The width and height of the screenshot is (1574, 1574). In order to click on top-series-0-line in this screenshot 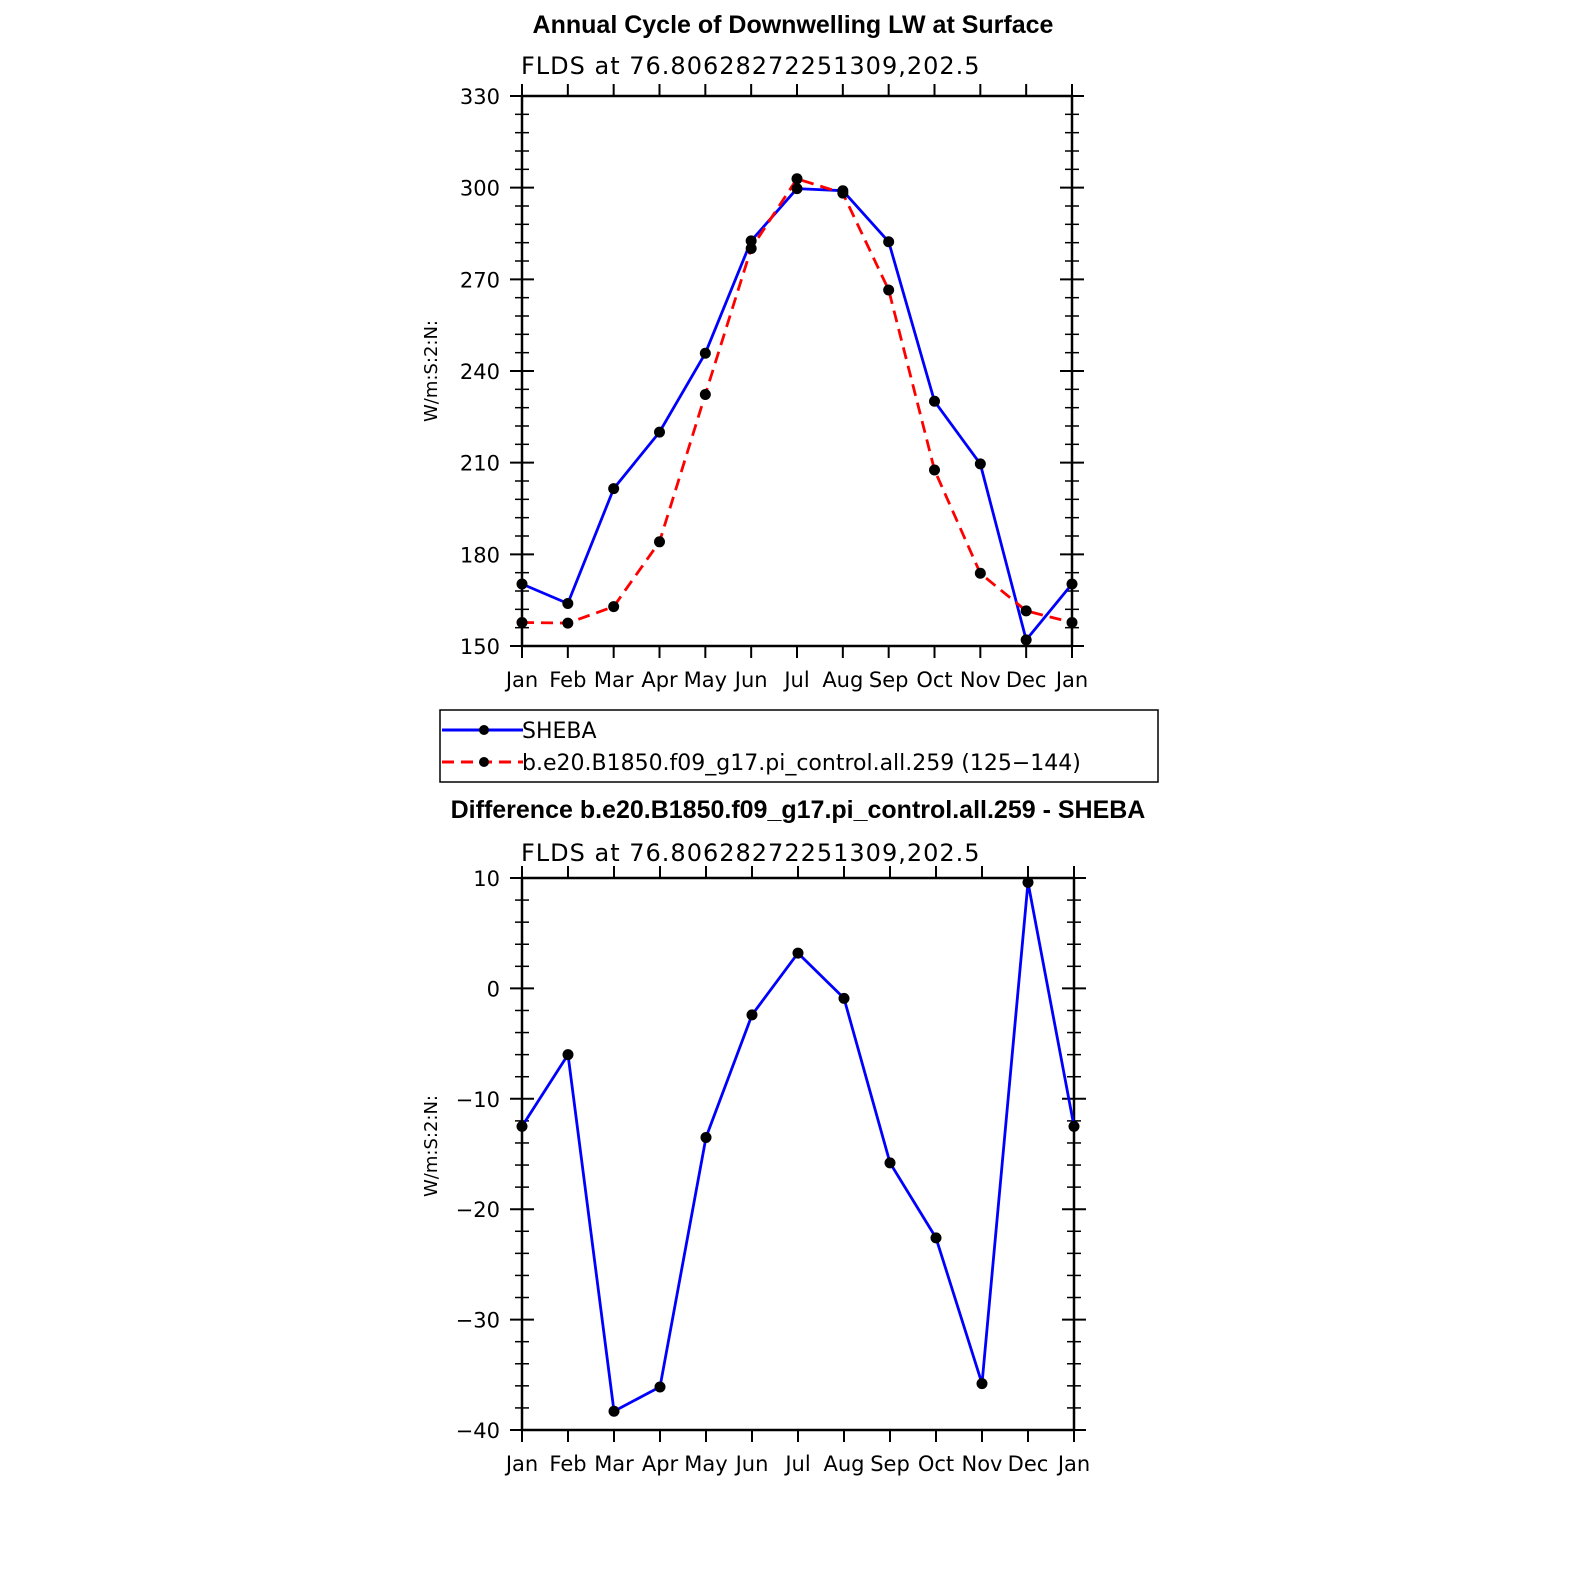, I will do `click(797, 414)`.